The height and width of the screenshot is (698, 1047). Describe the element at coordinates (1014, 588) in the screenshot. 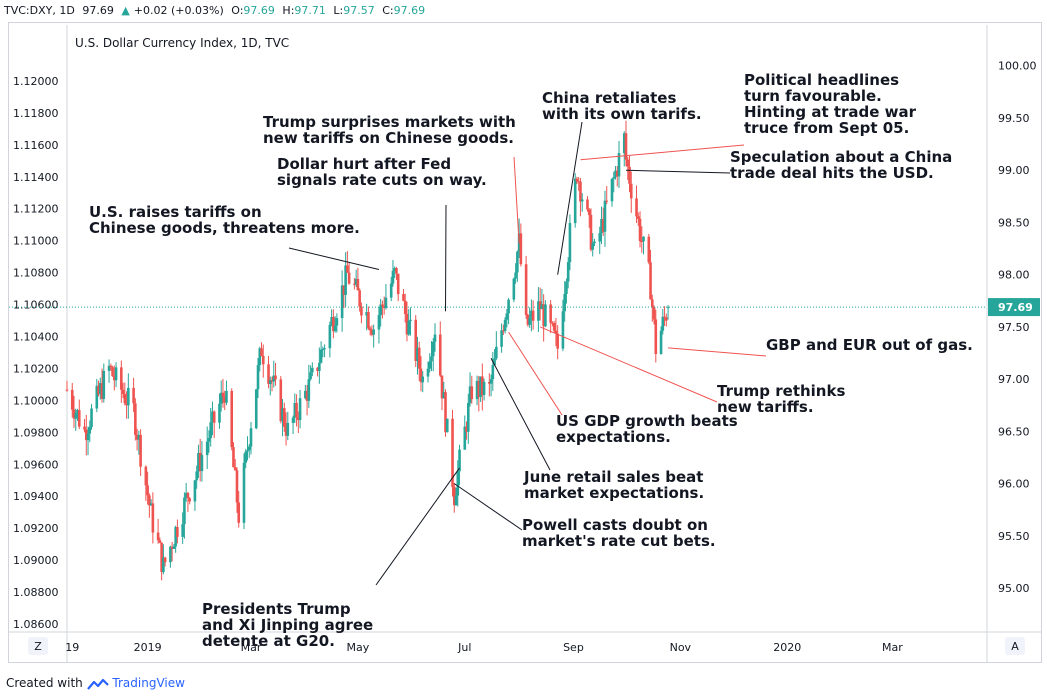

I see `right-axis-tick-label: 95.00` at that location.